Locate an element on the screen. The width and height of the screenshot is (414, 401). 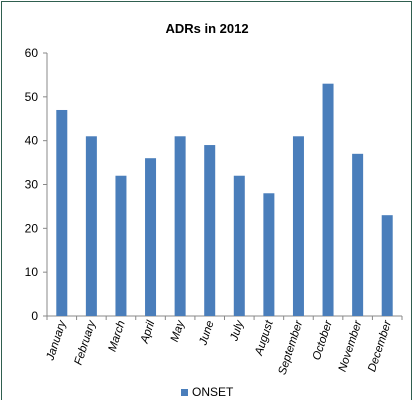
x-axis-ticks is located at coordinates (224, 318).